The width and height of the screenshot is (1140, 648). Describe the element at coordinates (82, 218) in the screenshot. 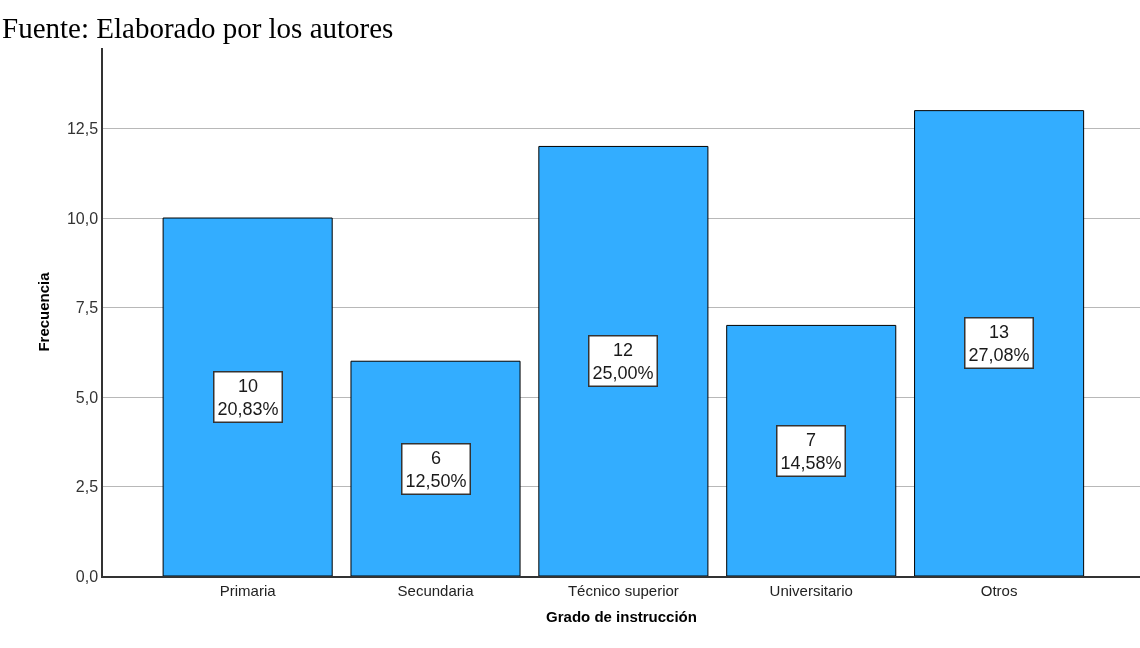

I see `y-tick-label: 10,0` at that location.